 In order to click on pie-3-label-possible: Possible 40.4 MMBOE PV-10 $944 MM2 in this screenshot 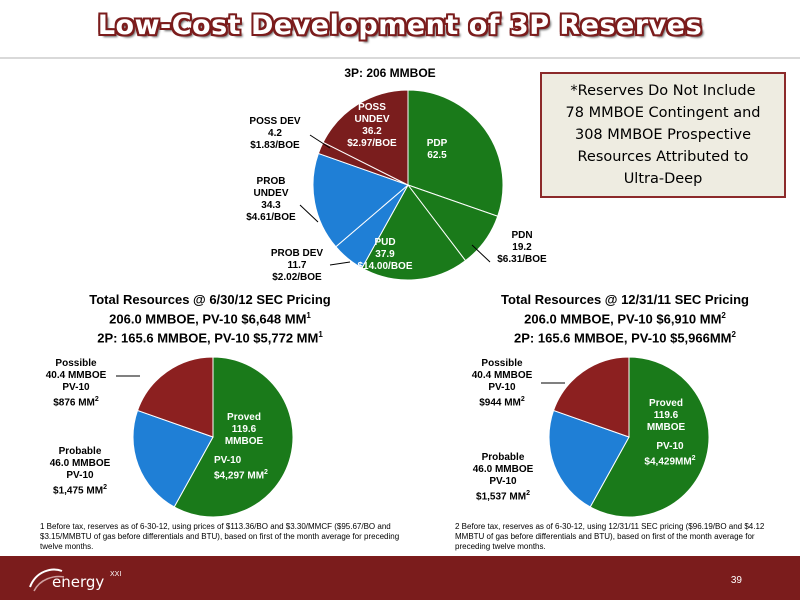, I will do `click(502, 383)`.